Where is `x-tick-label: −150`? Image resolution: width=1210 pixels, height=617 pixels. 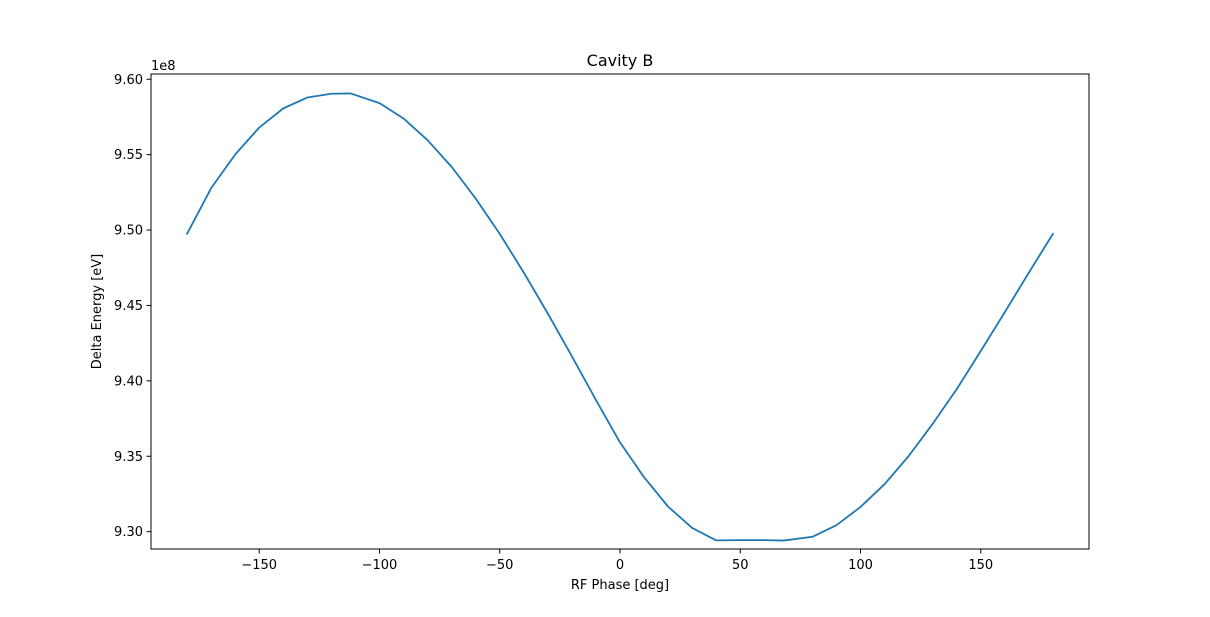 x-tick-label: −150 is located at coordinates (259, 565).